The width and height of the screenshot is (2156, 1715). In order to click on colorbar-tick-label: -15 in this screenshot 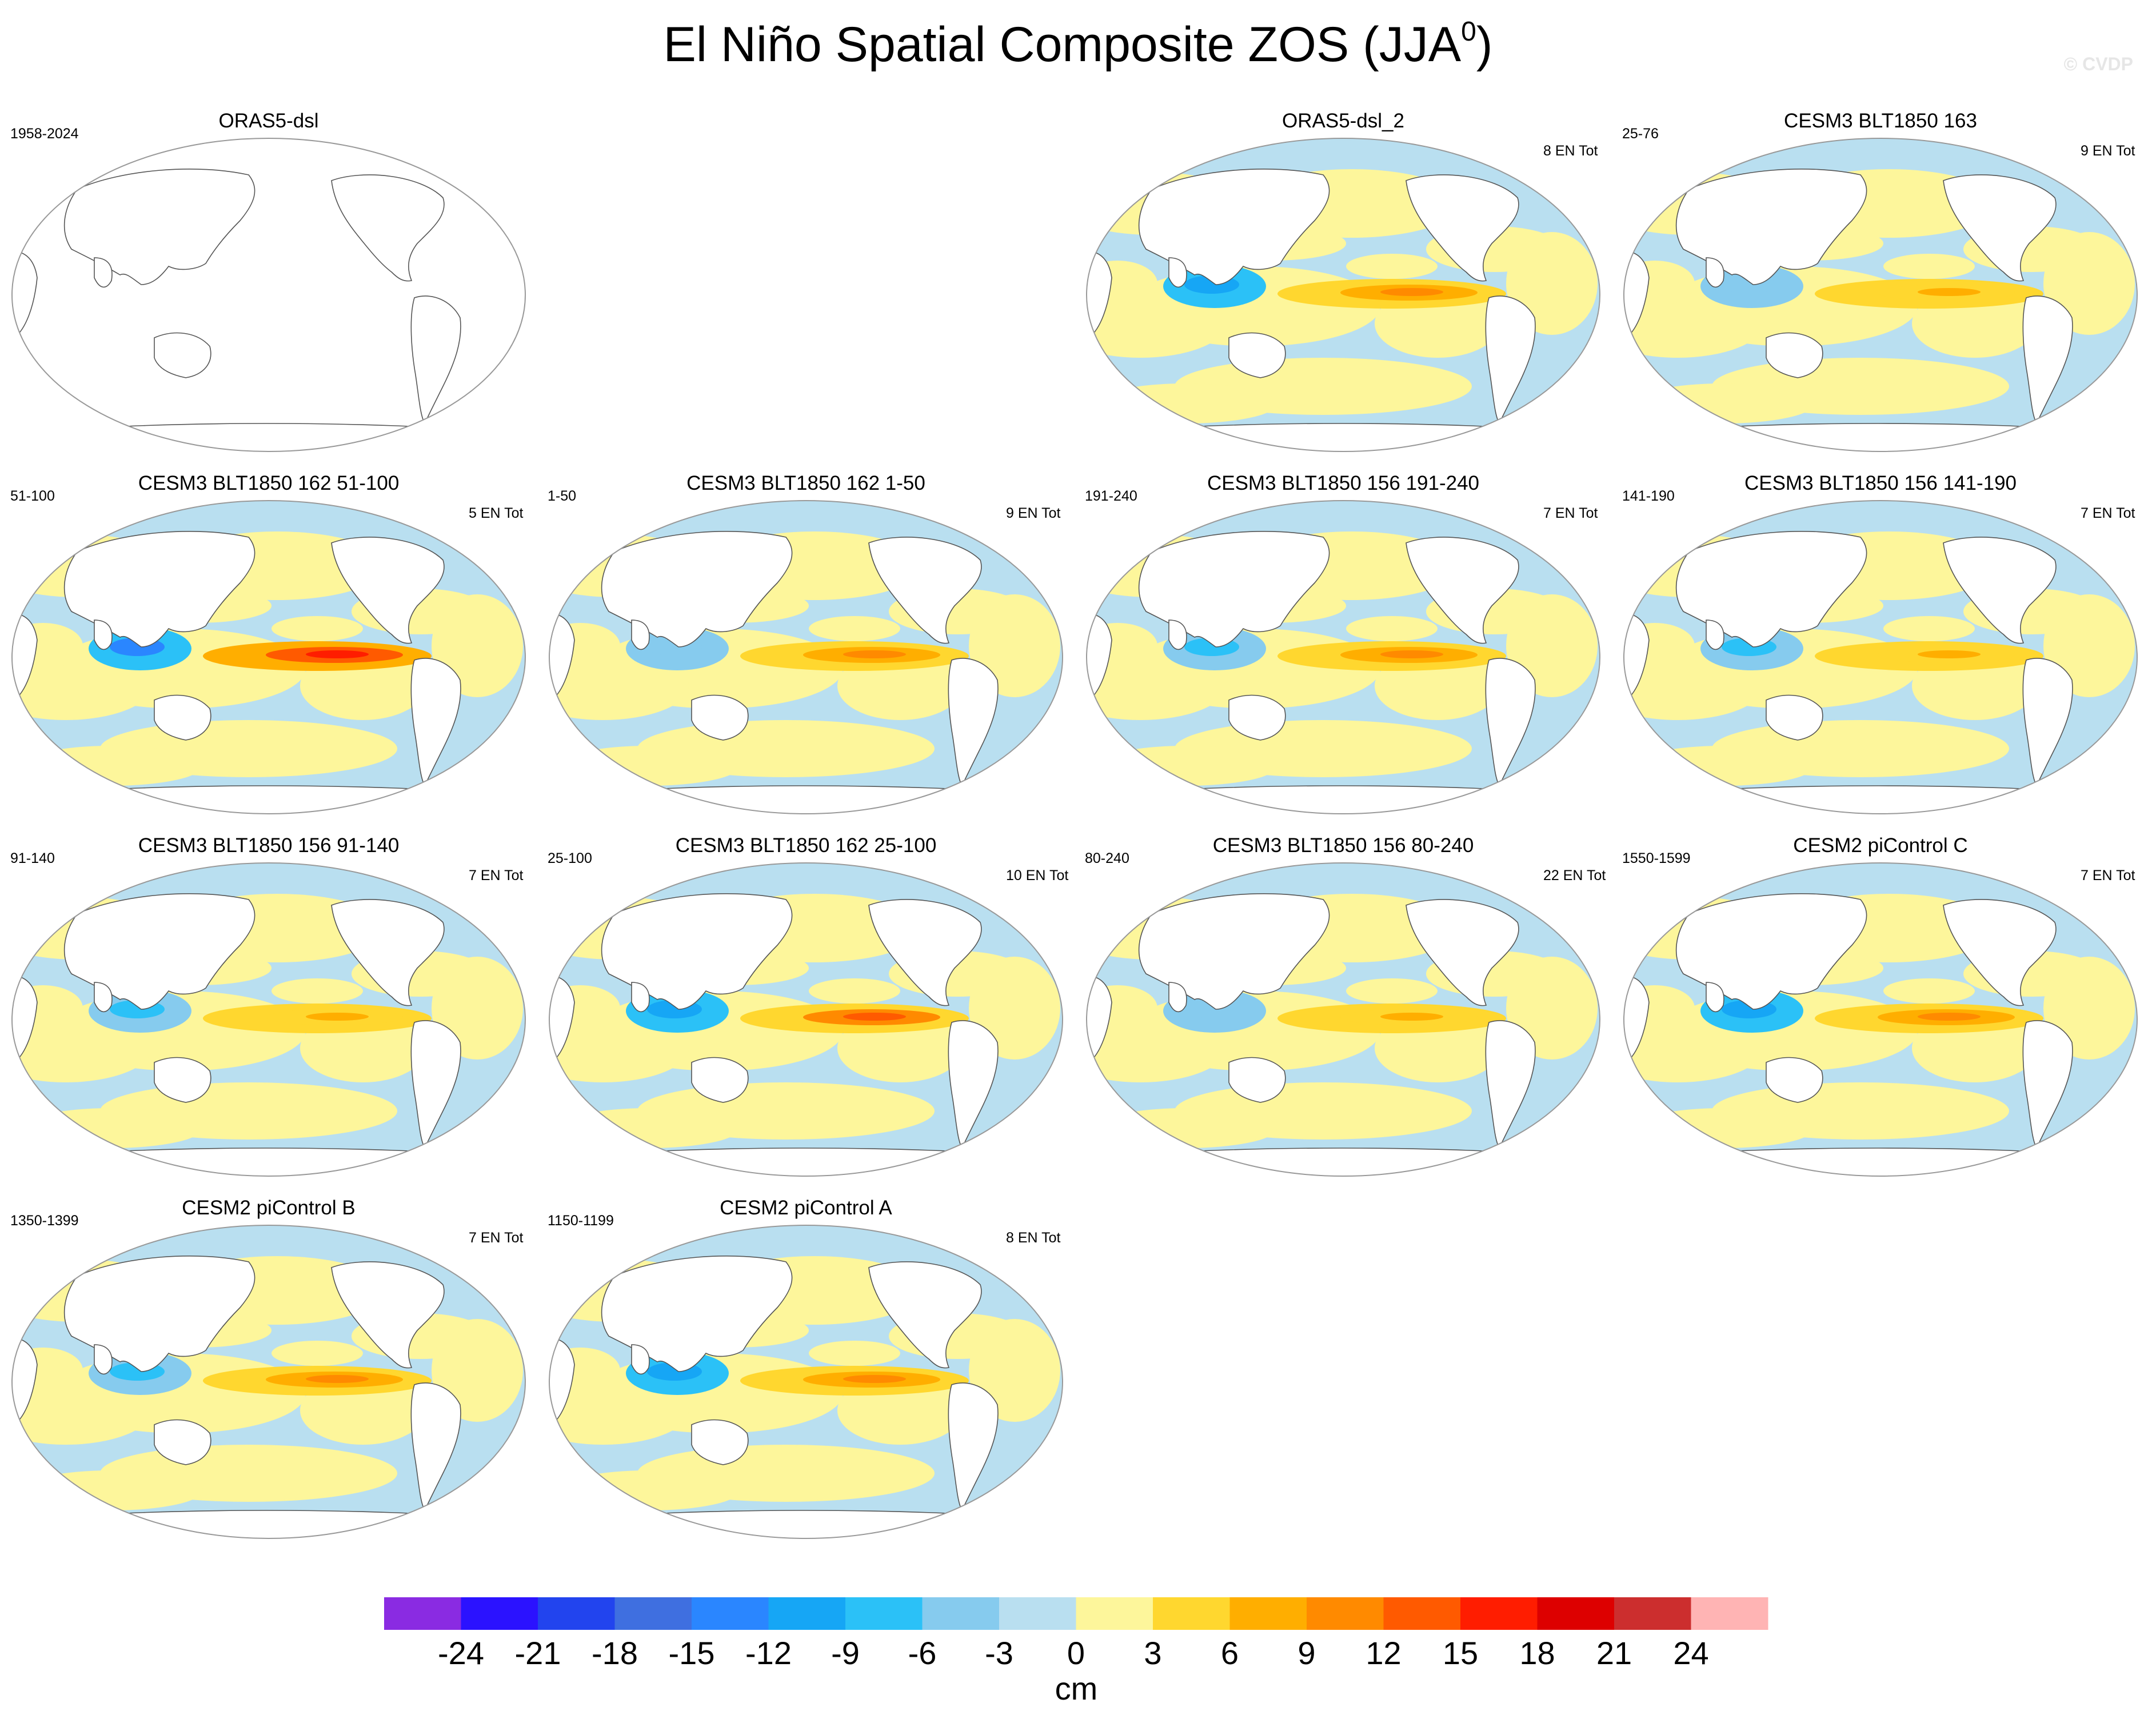, I will do `click(692, 1653)`.